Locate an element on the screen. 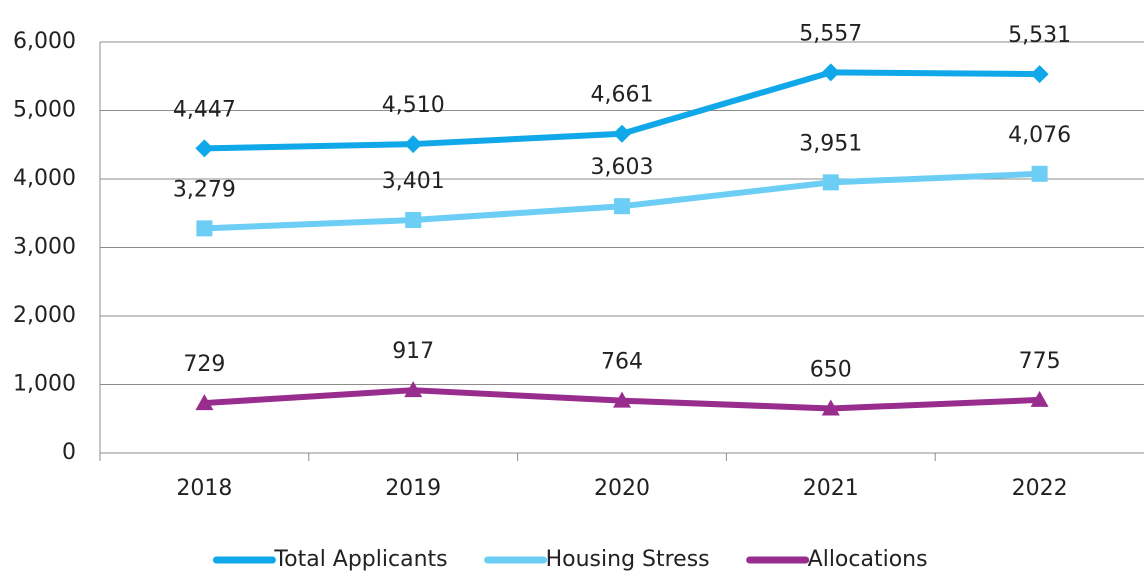  legend-label: Total Applicants is located at coordinates (360, 559).